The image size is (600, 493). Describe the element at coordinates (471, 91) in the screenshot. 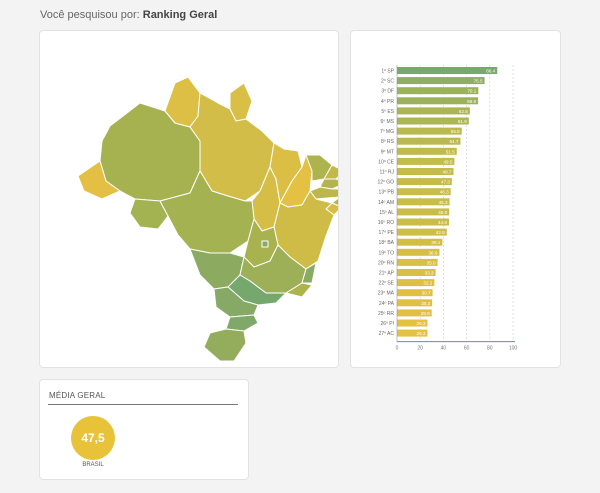

I see `value-label: 70.1` at that location.